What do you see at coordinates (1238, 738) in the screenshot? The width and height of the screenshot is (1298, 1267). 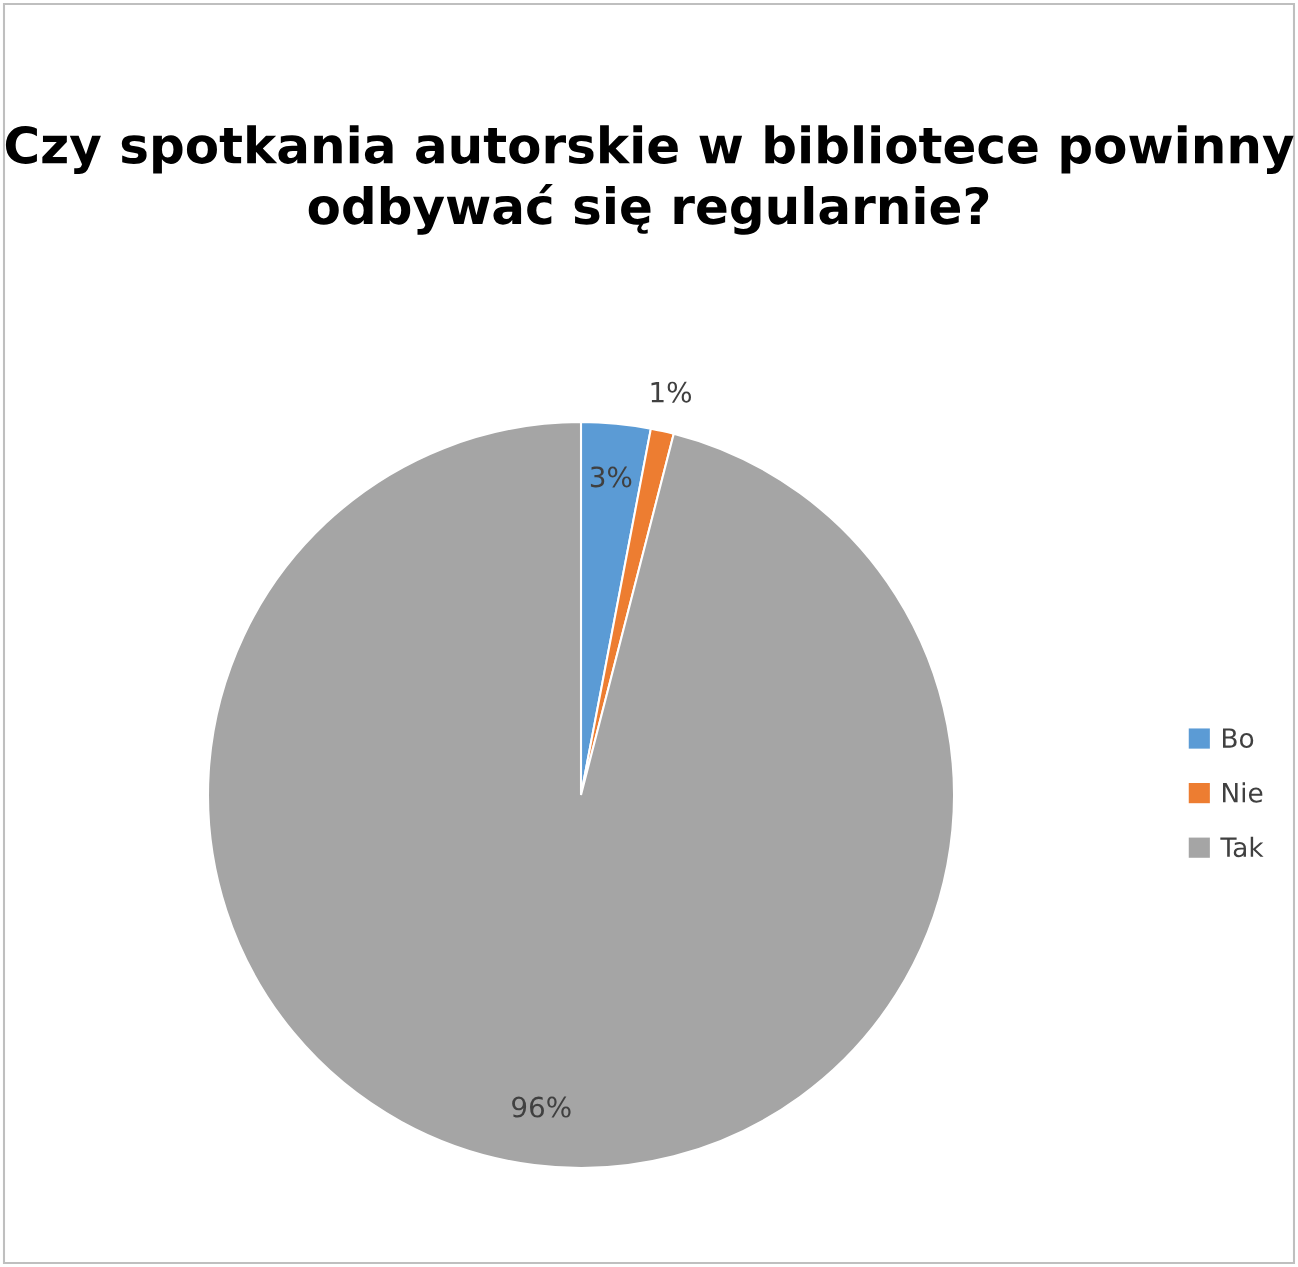 I see `legend-label: Bo` at bounding box center [1238, 738].